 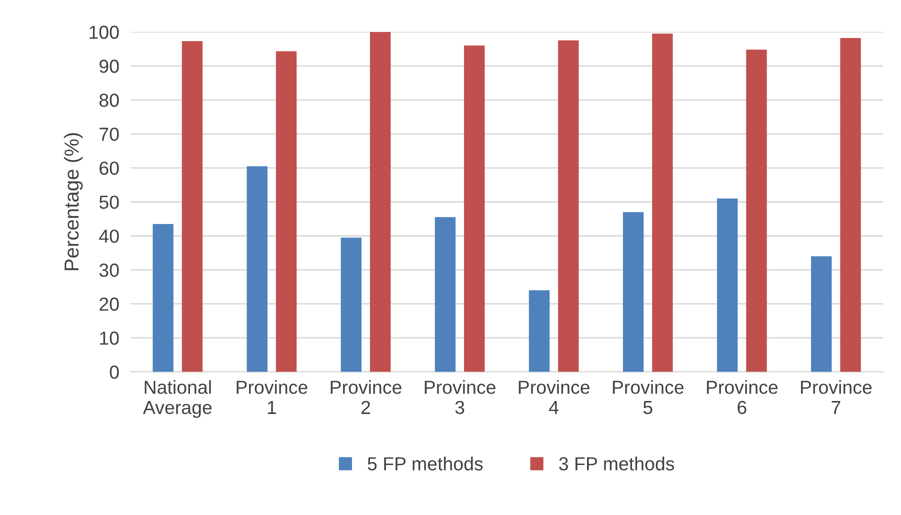 What do you see at coordinates (425, 463) in the screenshot?
I see `legend-label: 5 FP methods` at bounding box center [425, 463].